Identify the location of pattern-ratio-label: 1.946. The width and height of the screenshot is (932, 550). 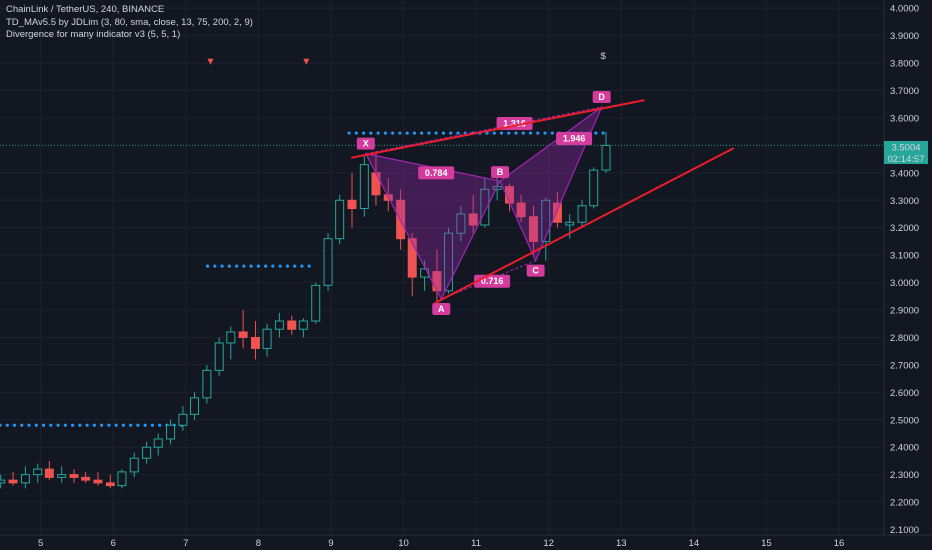
(574, 139).